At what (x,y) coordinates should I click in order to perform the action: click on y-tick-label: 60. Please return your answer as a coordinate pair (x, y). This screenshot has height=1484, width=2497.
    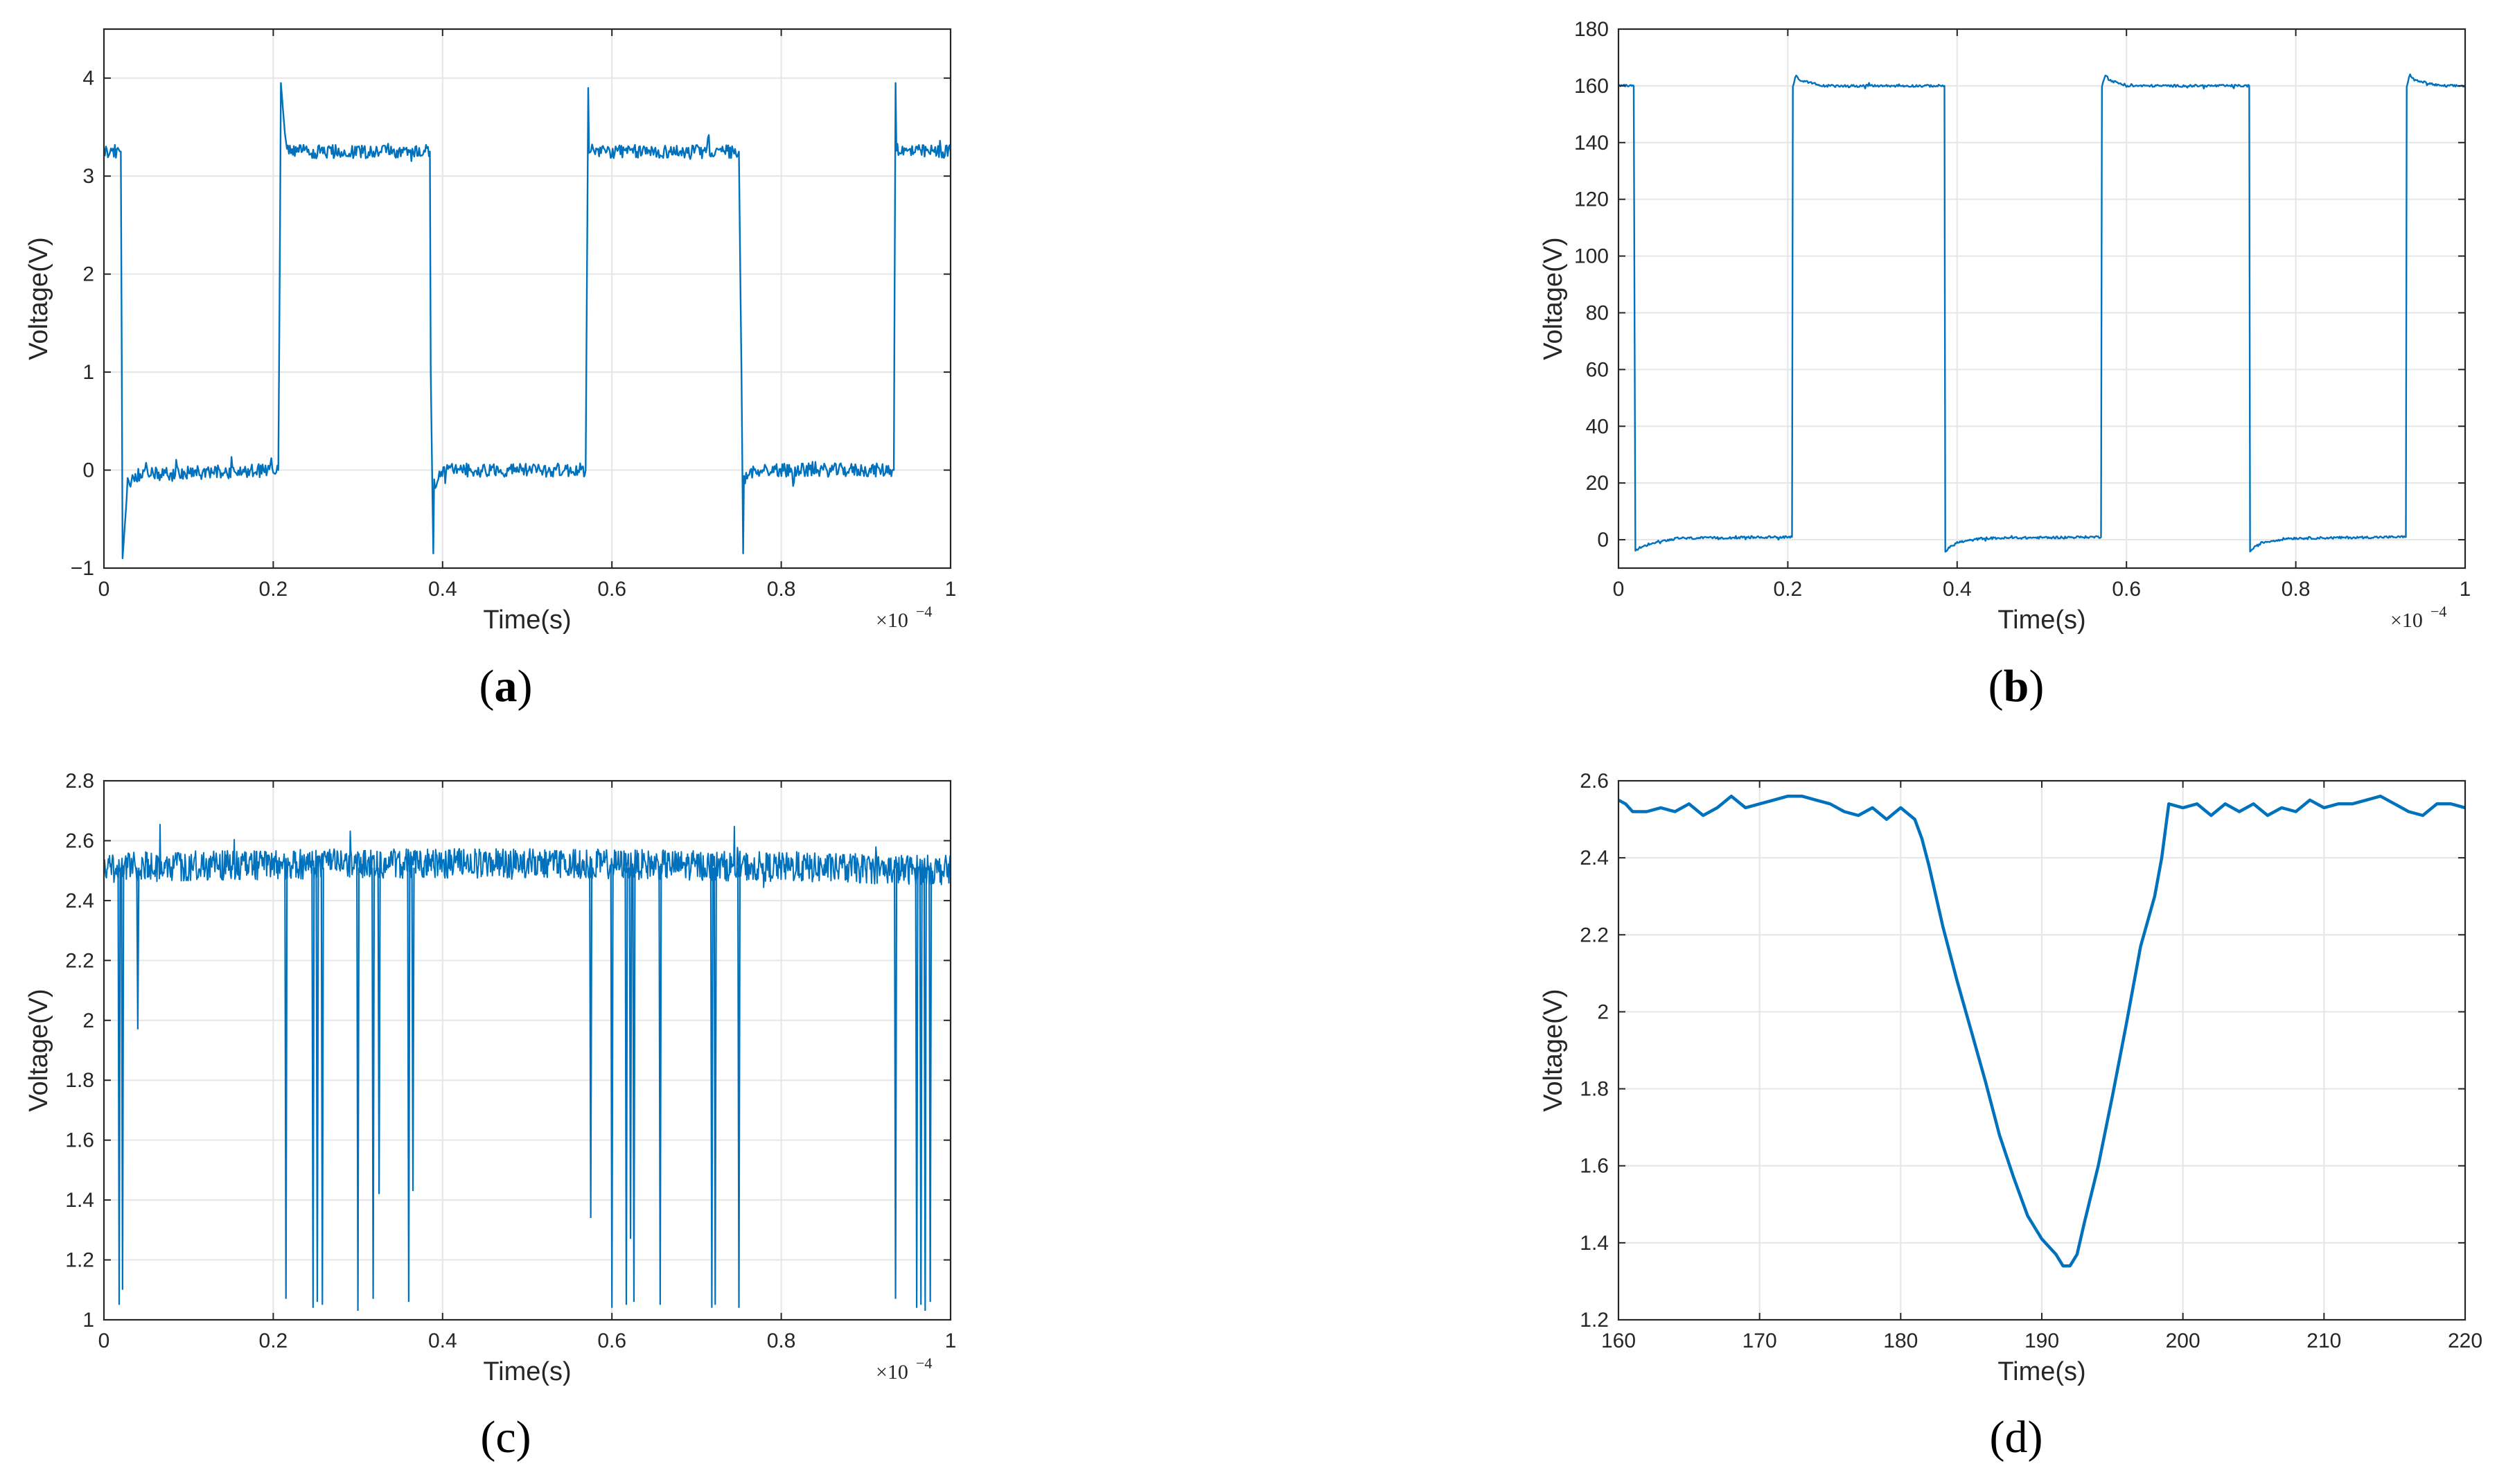
    Looking at the image, I should click on (1597, 369).